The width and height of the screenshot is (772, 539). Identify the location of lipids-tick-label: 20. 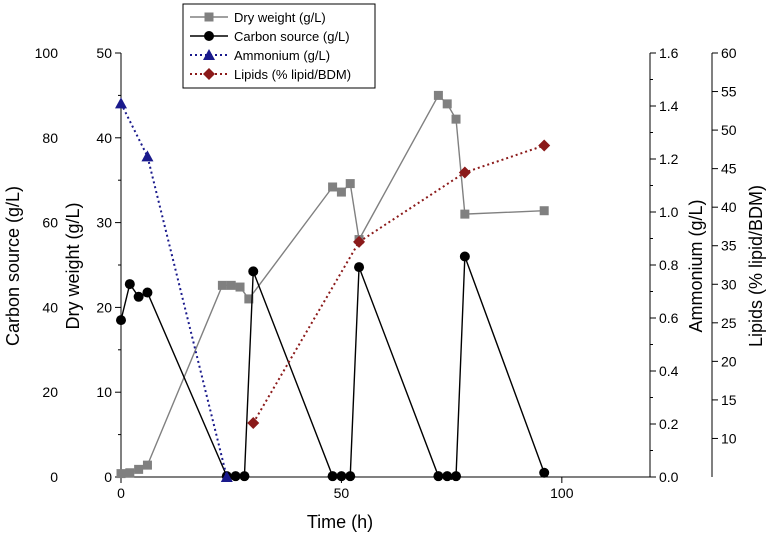
(729, 361).